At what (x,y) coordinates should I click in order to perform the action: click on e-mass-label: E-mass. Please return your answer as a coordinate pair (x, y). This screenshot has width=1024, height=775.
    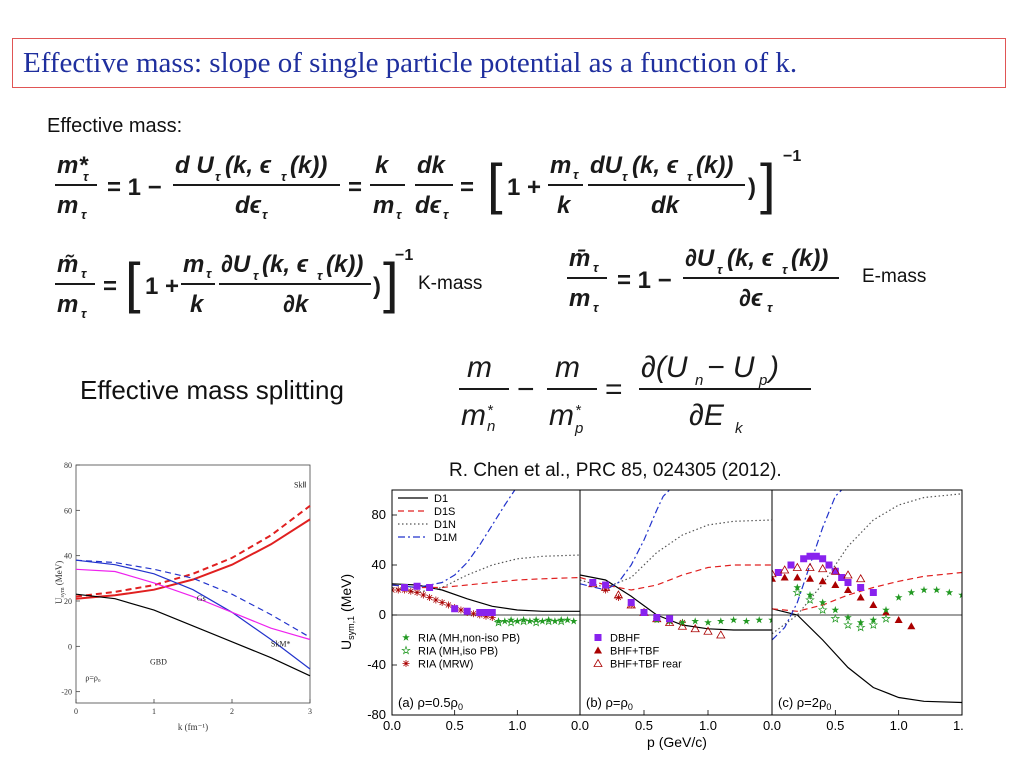
    Looking at the image, I should click on (894, 276).